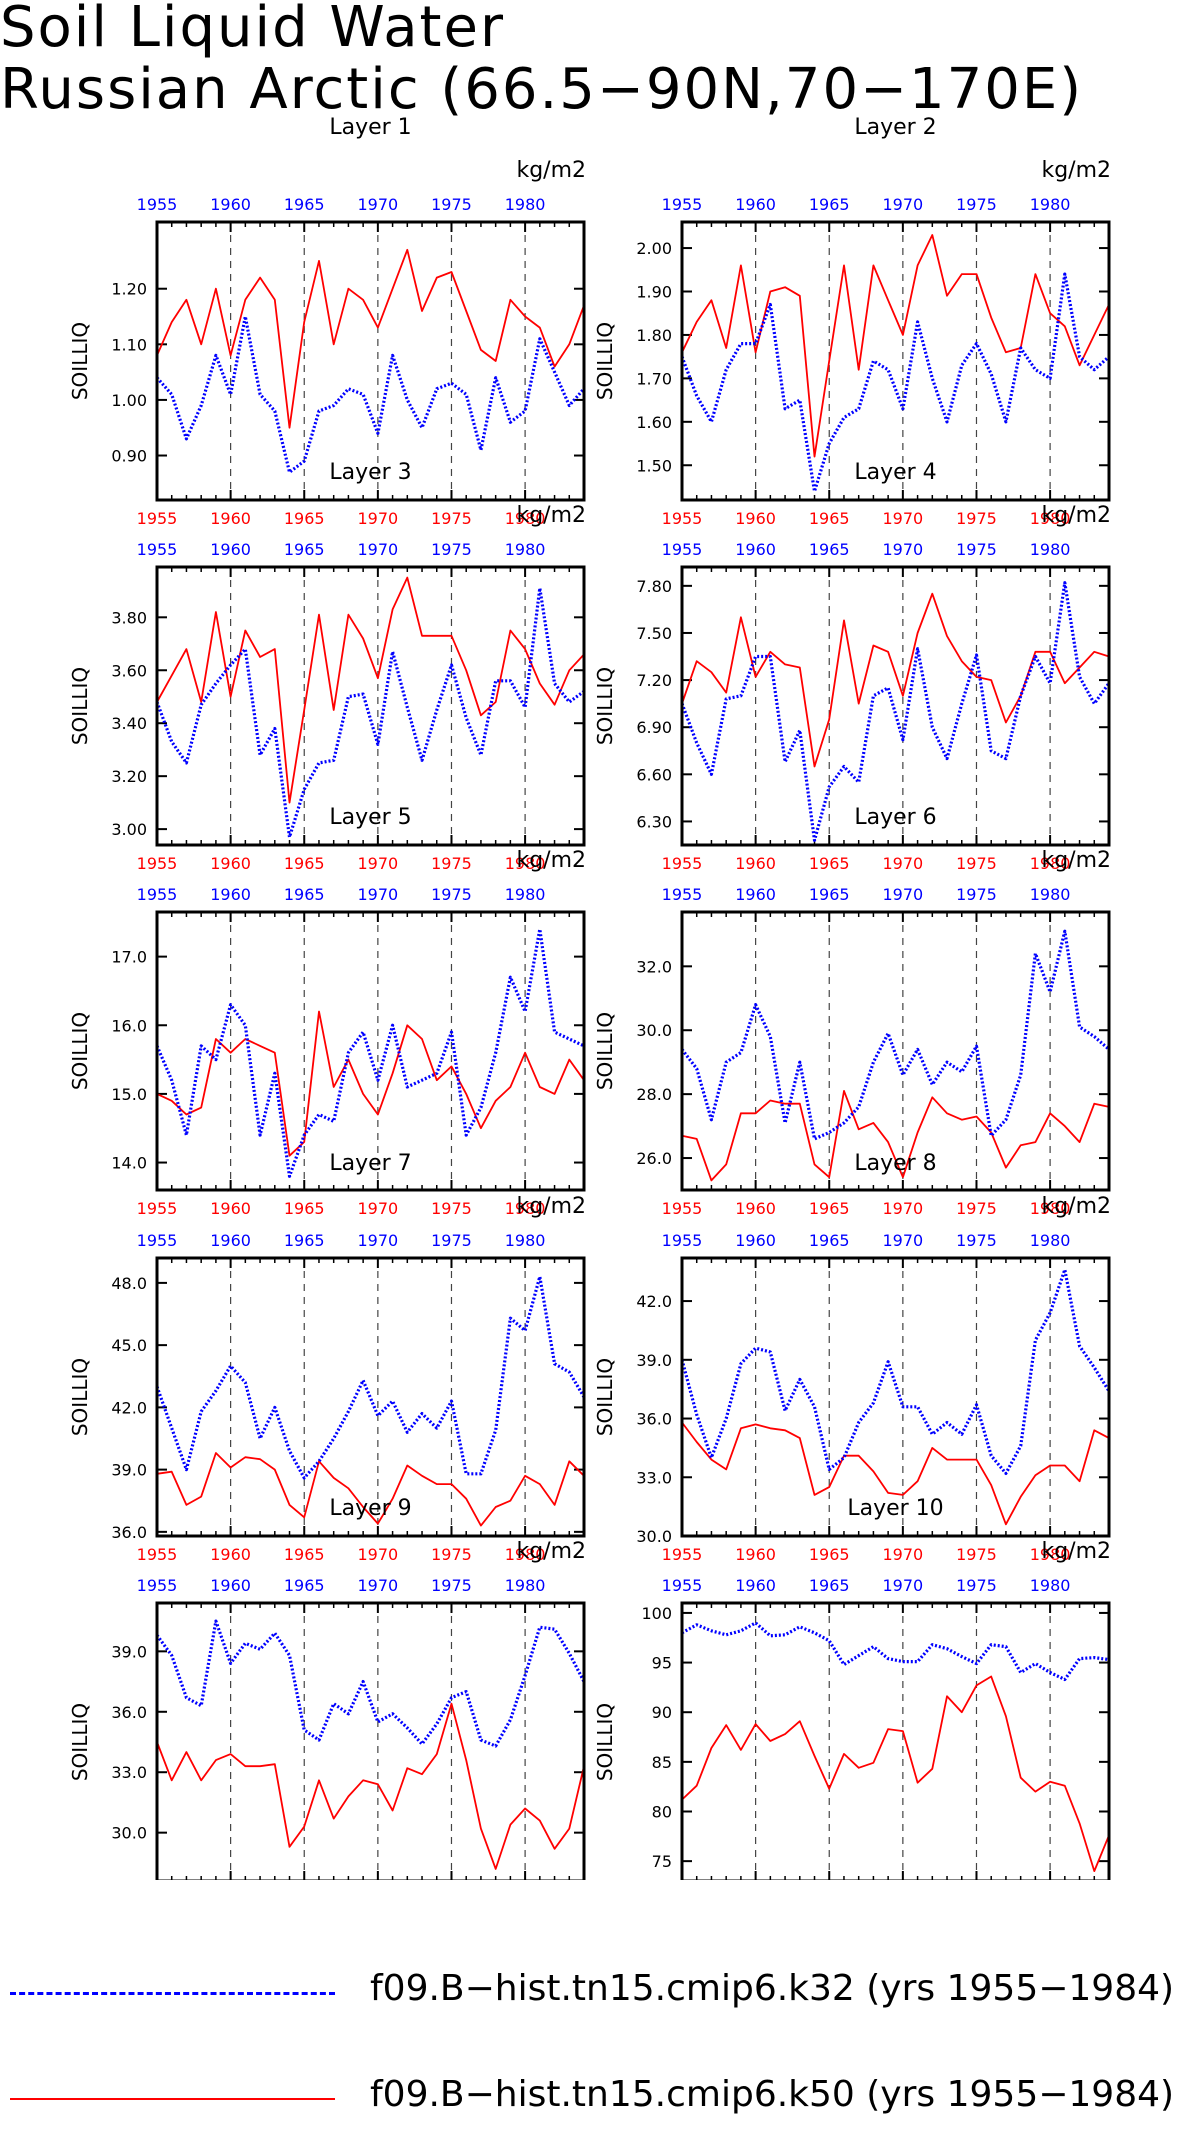 The height and width of the screenshot is (2130, 1182). What do you see at coordinates (129, 957) in the screenshot?
I see `y-tick-label: 17.0` at bounding box center [129, 957].